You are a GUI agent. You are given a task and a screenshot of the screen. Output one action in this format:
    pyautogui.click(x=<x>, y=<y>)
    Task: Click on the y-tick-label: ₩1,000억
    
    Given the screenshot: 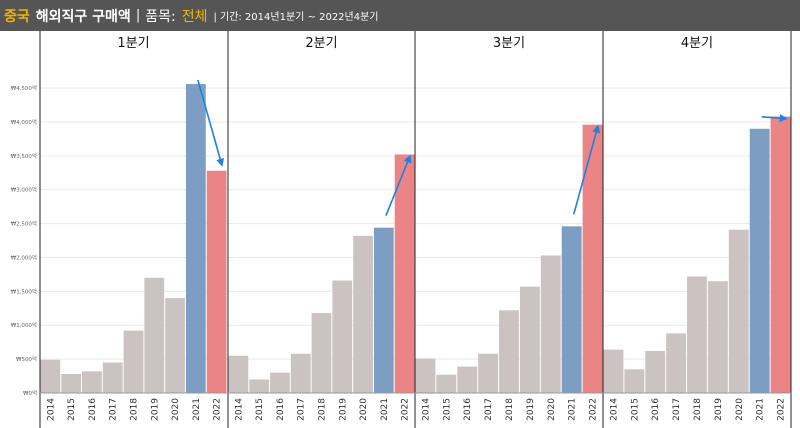 What is the action you would take?
    pyautogui.click(x=24, y=325)
    